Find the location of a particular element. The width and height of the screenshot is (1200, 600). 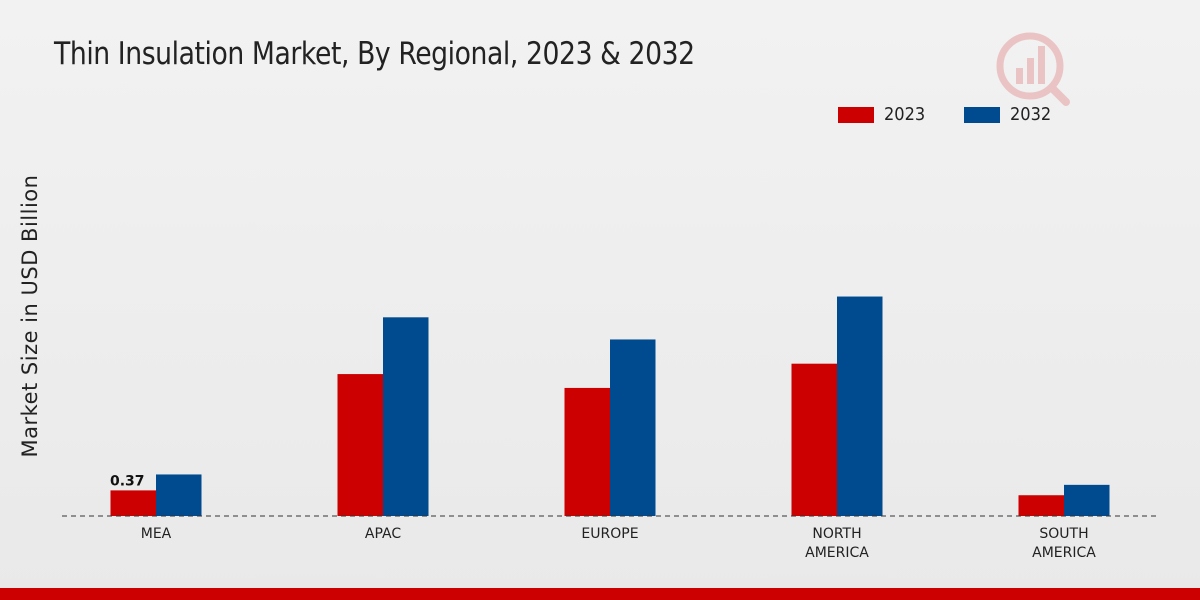

x-tick-label: MEA is located at coordinates (156, 534).